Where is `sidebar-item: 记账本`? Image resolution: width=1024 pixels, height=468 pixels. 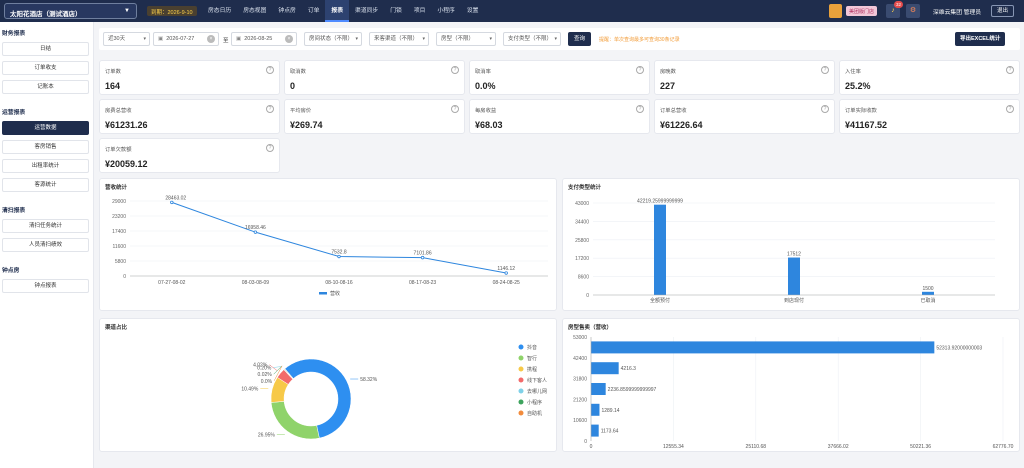
sidebar-item: 记账本 is located at coordinates (45, 87).